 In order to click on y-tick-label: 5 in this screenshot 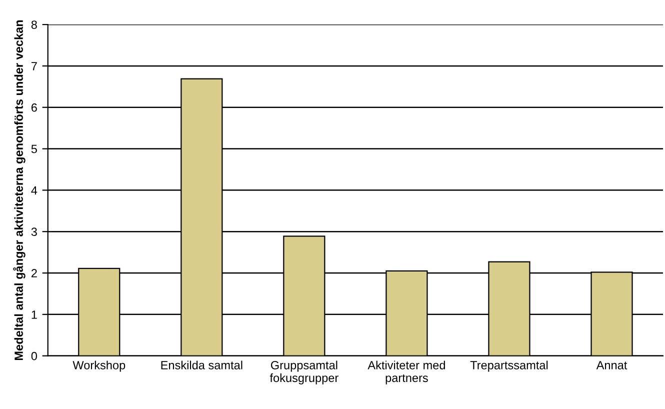, I will do `click(34, 149)`.